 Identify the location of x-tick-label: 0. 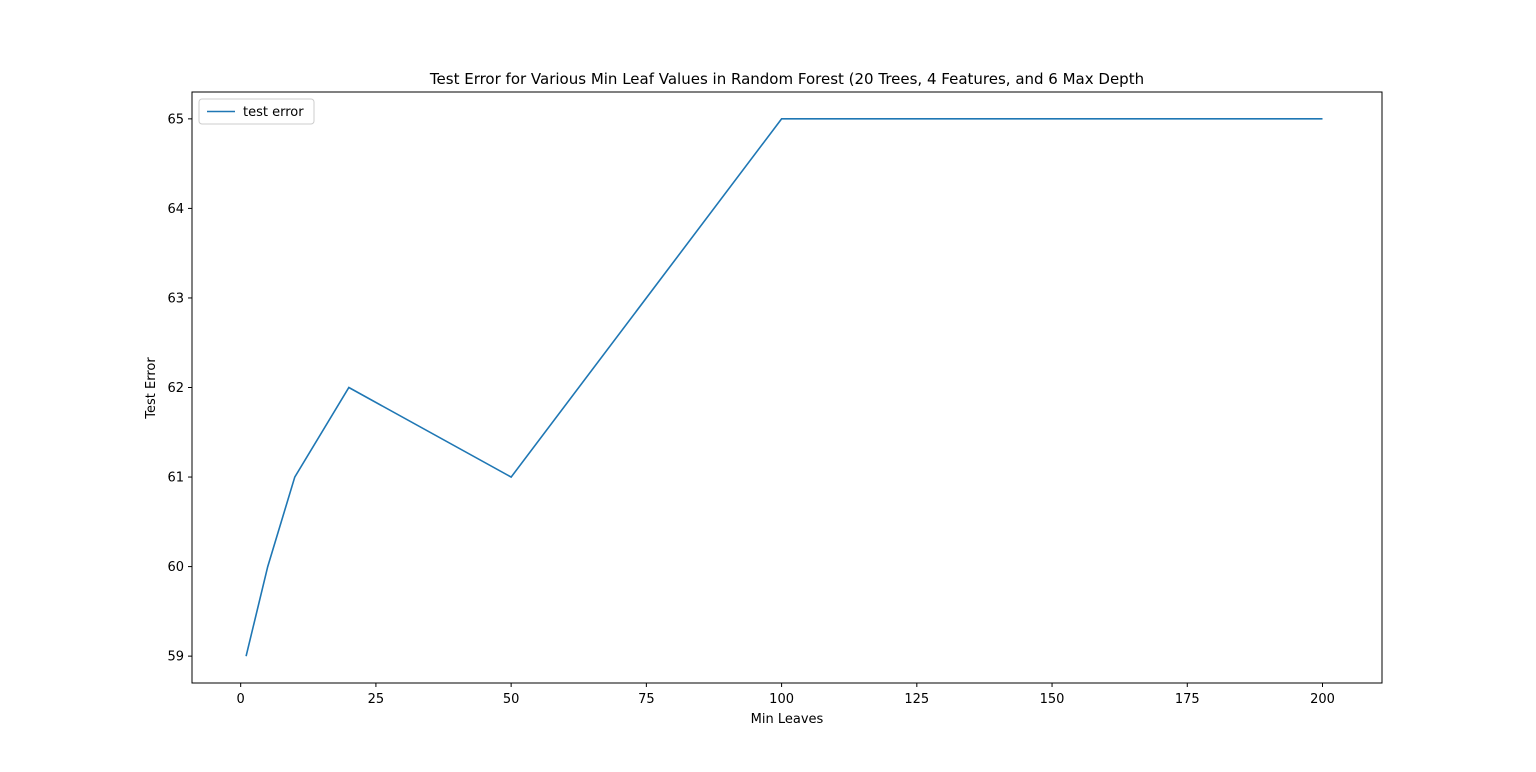
(241, 699).